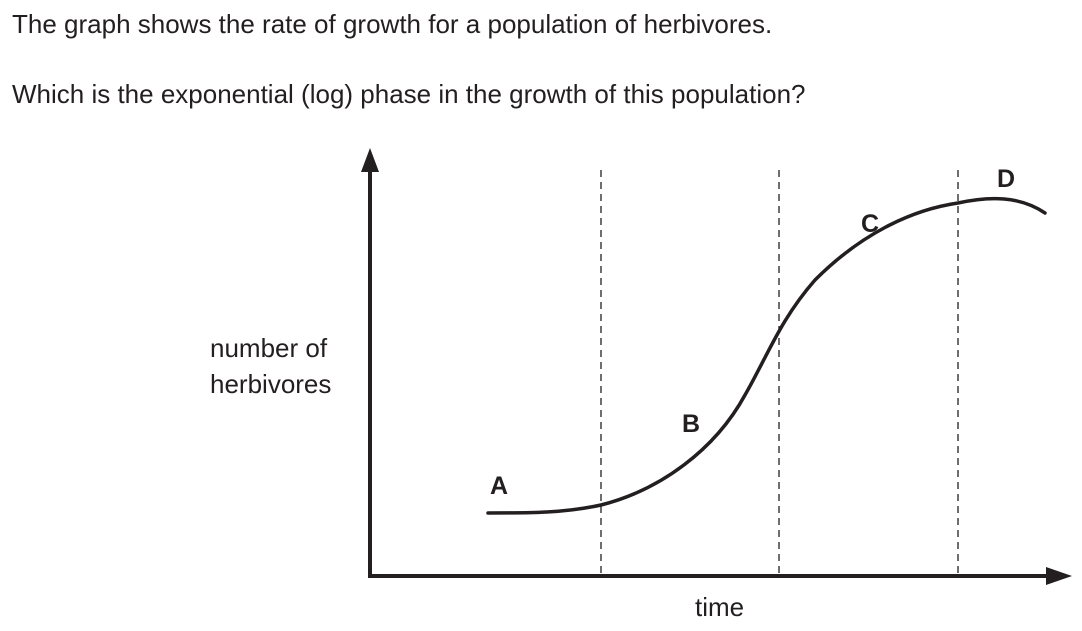 The width and height of the screenshot is (1082, 631). Describe the element at coordinates (271, 384) in the screenshot. I see `y-axis-label-line-2: herbivores` at that location.